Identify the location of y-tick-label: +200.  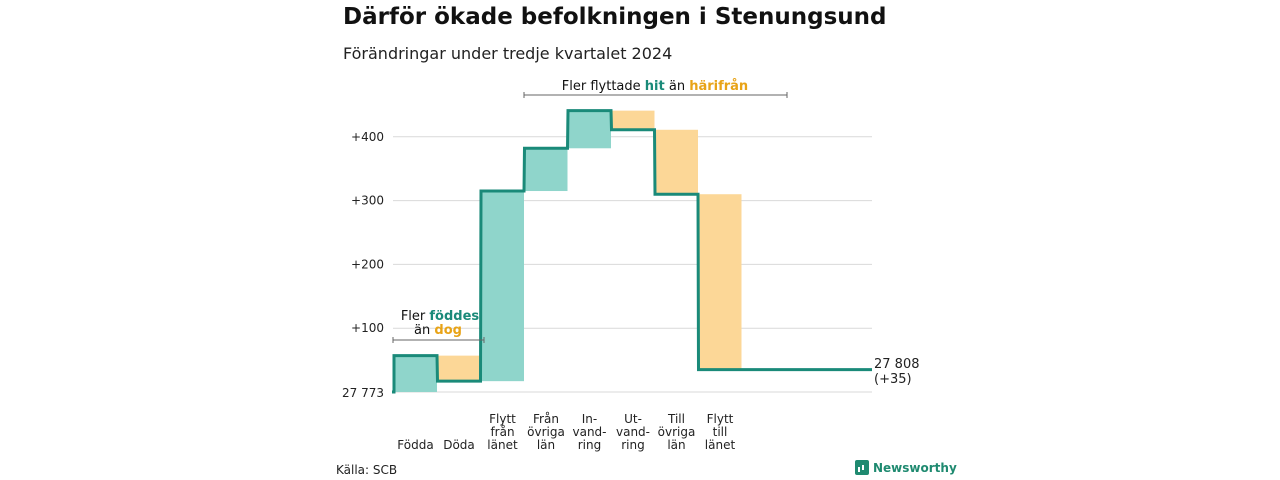
(367, 264).